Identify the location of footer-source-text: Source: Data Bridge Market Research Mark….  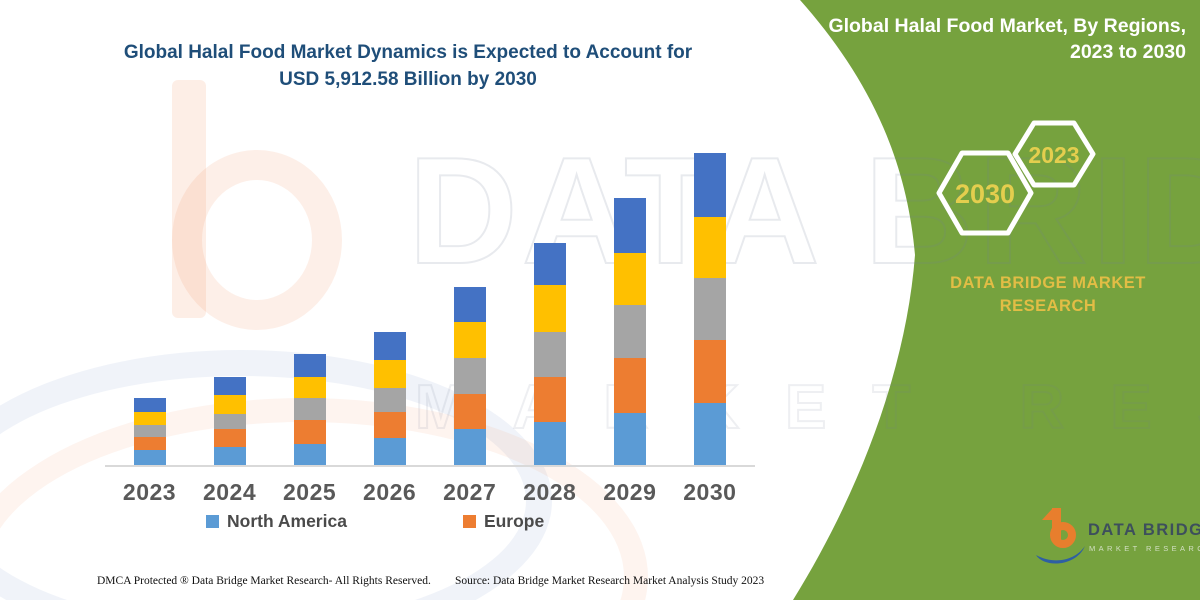
(610, 581).